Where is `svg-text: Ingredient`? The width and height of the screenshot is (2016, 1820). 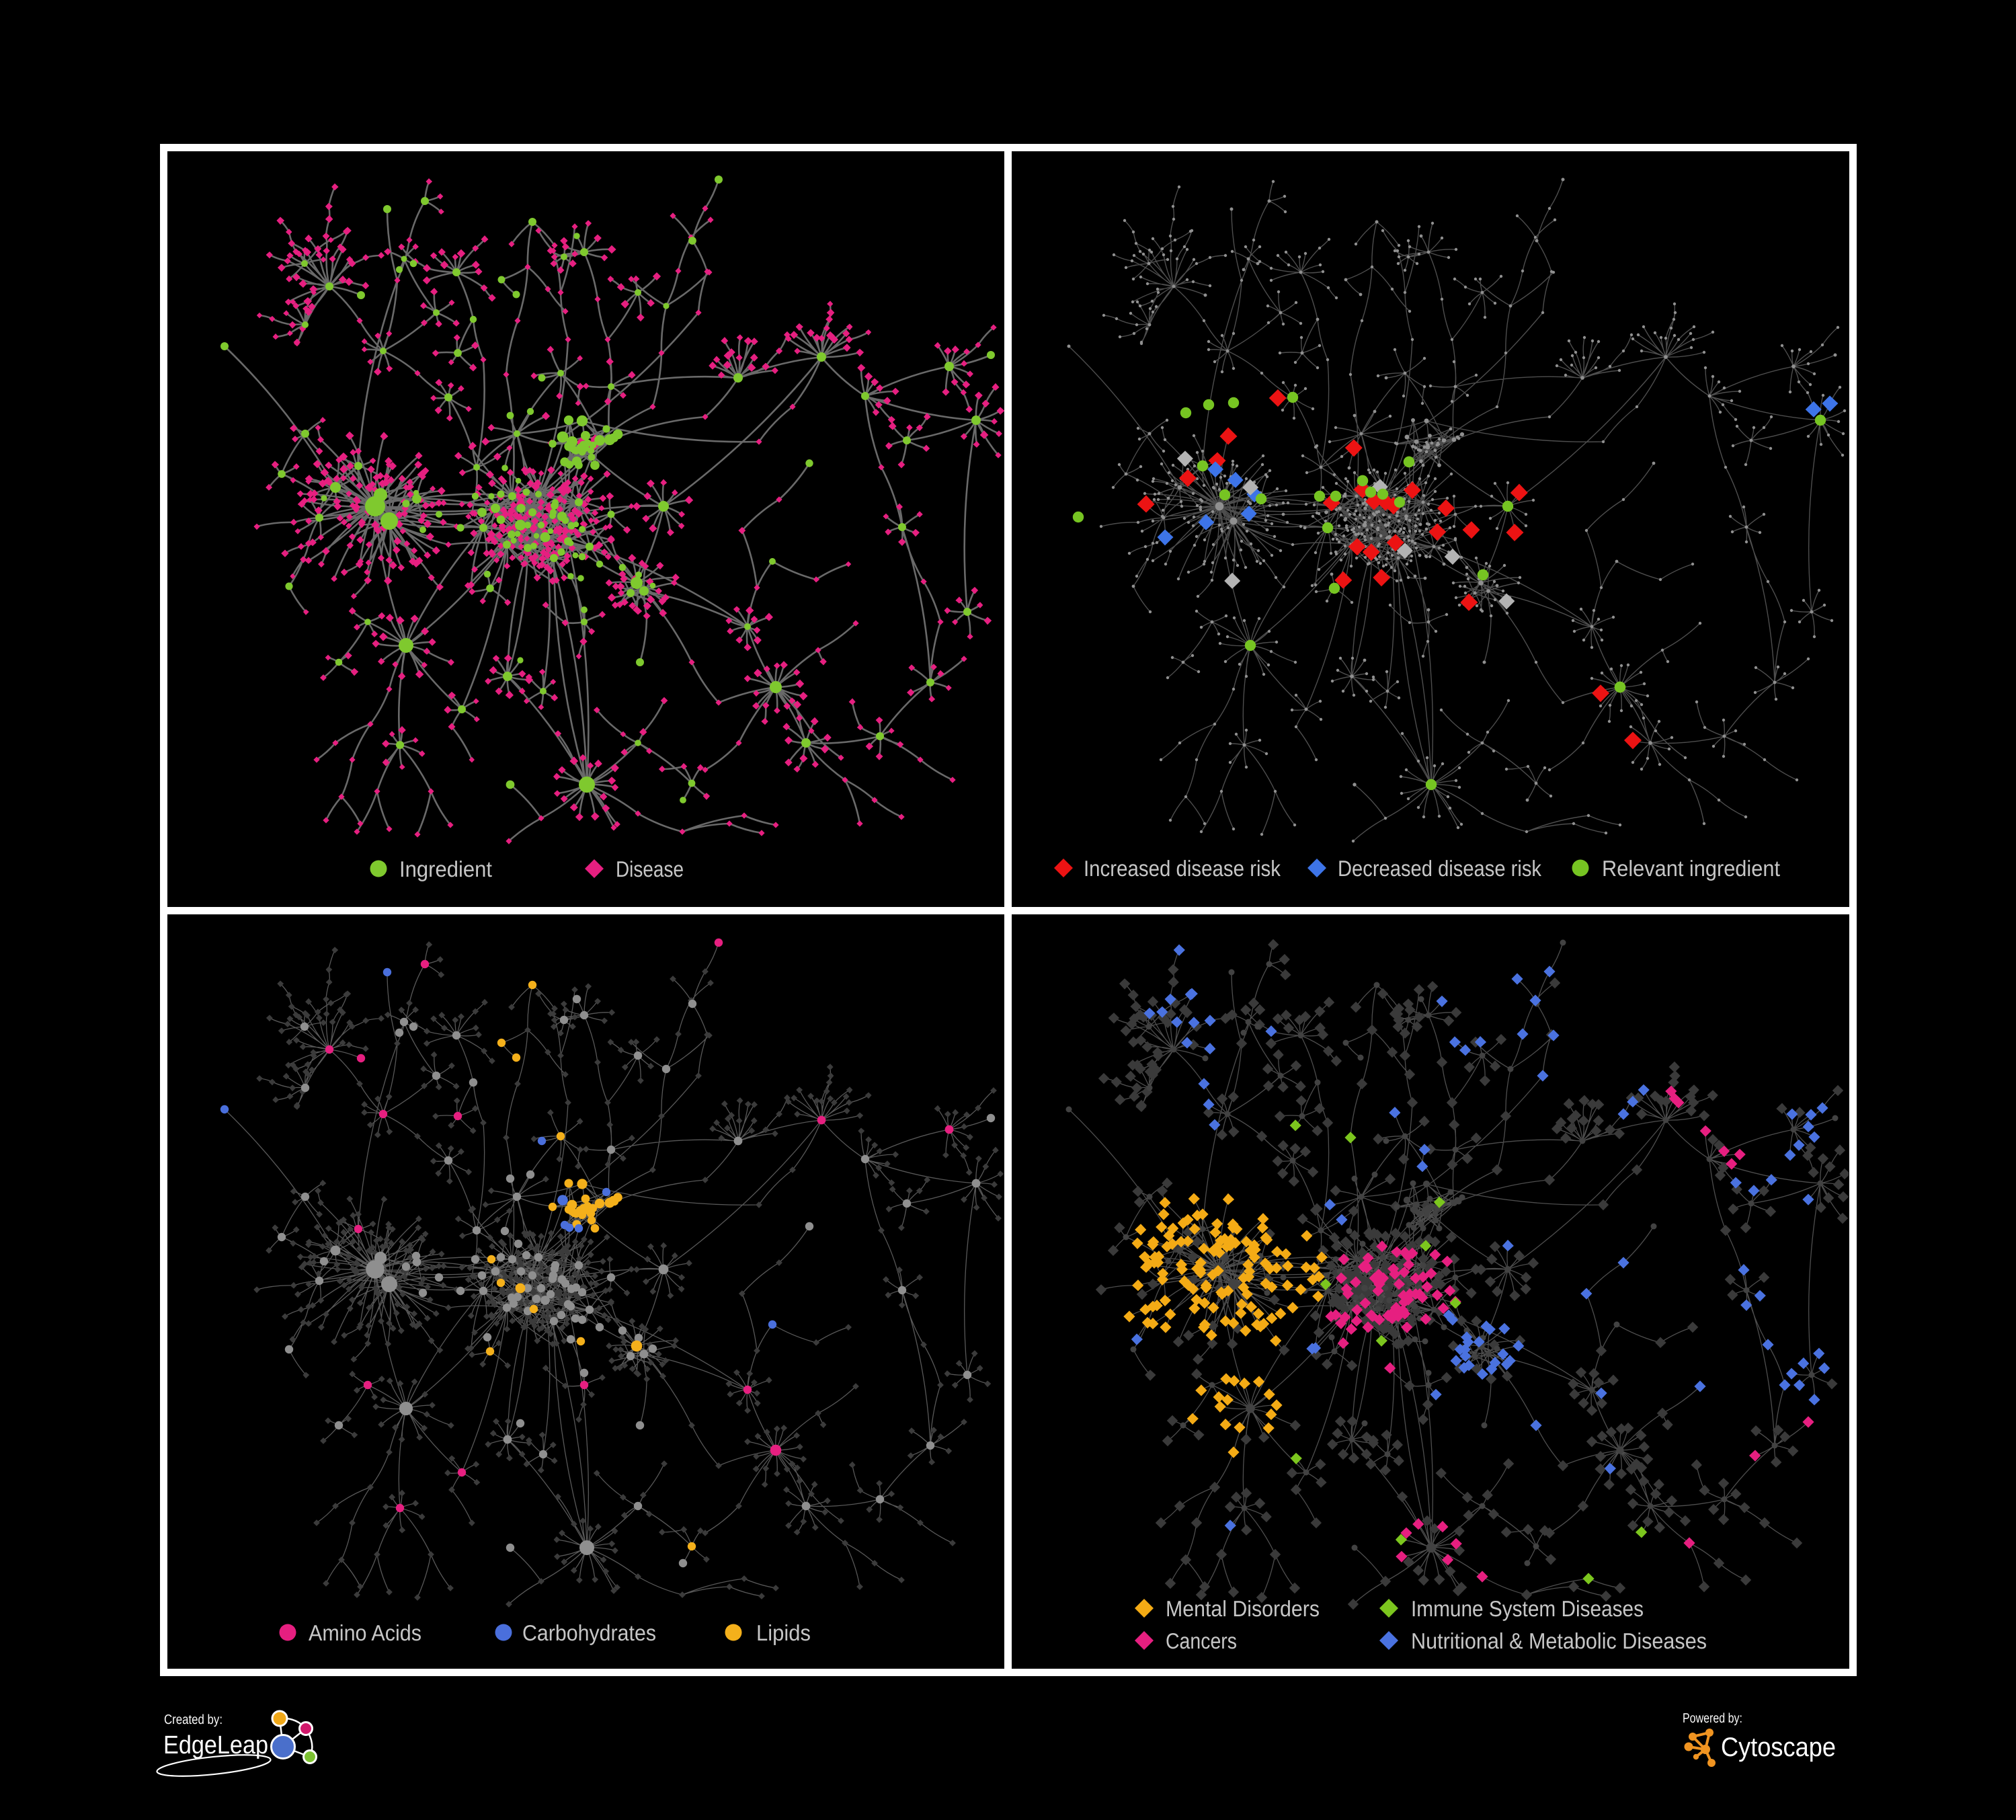 svg-text: Ingredient is located at coordinates (445, 869).